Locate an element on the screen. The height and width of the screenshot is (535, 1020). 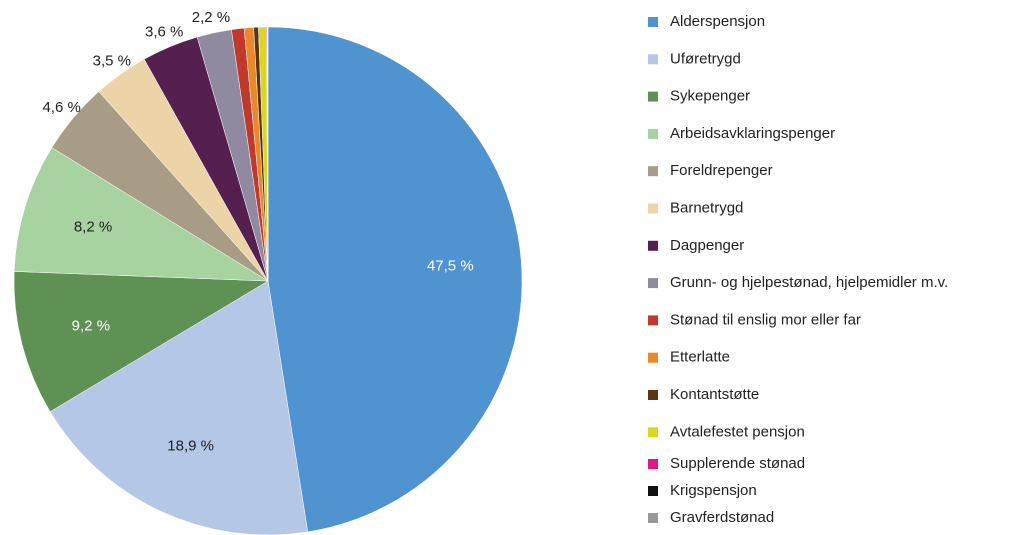
legend-label: Gravferdstønad is located at coordinates (722, 517).